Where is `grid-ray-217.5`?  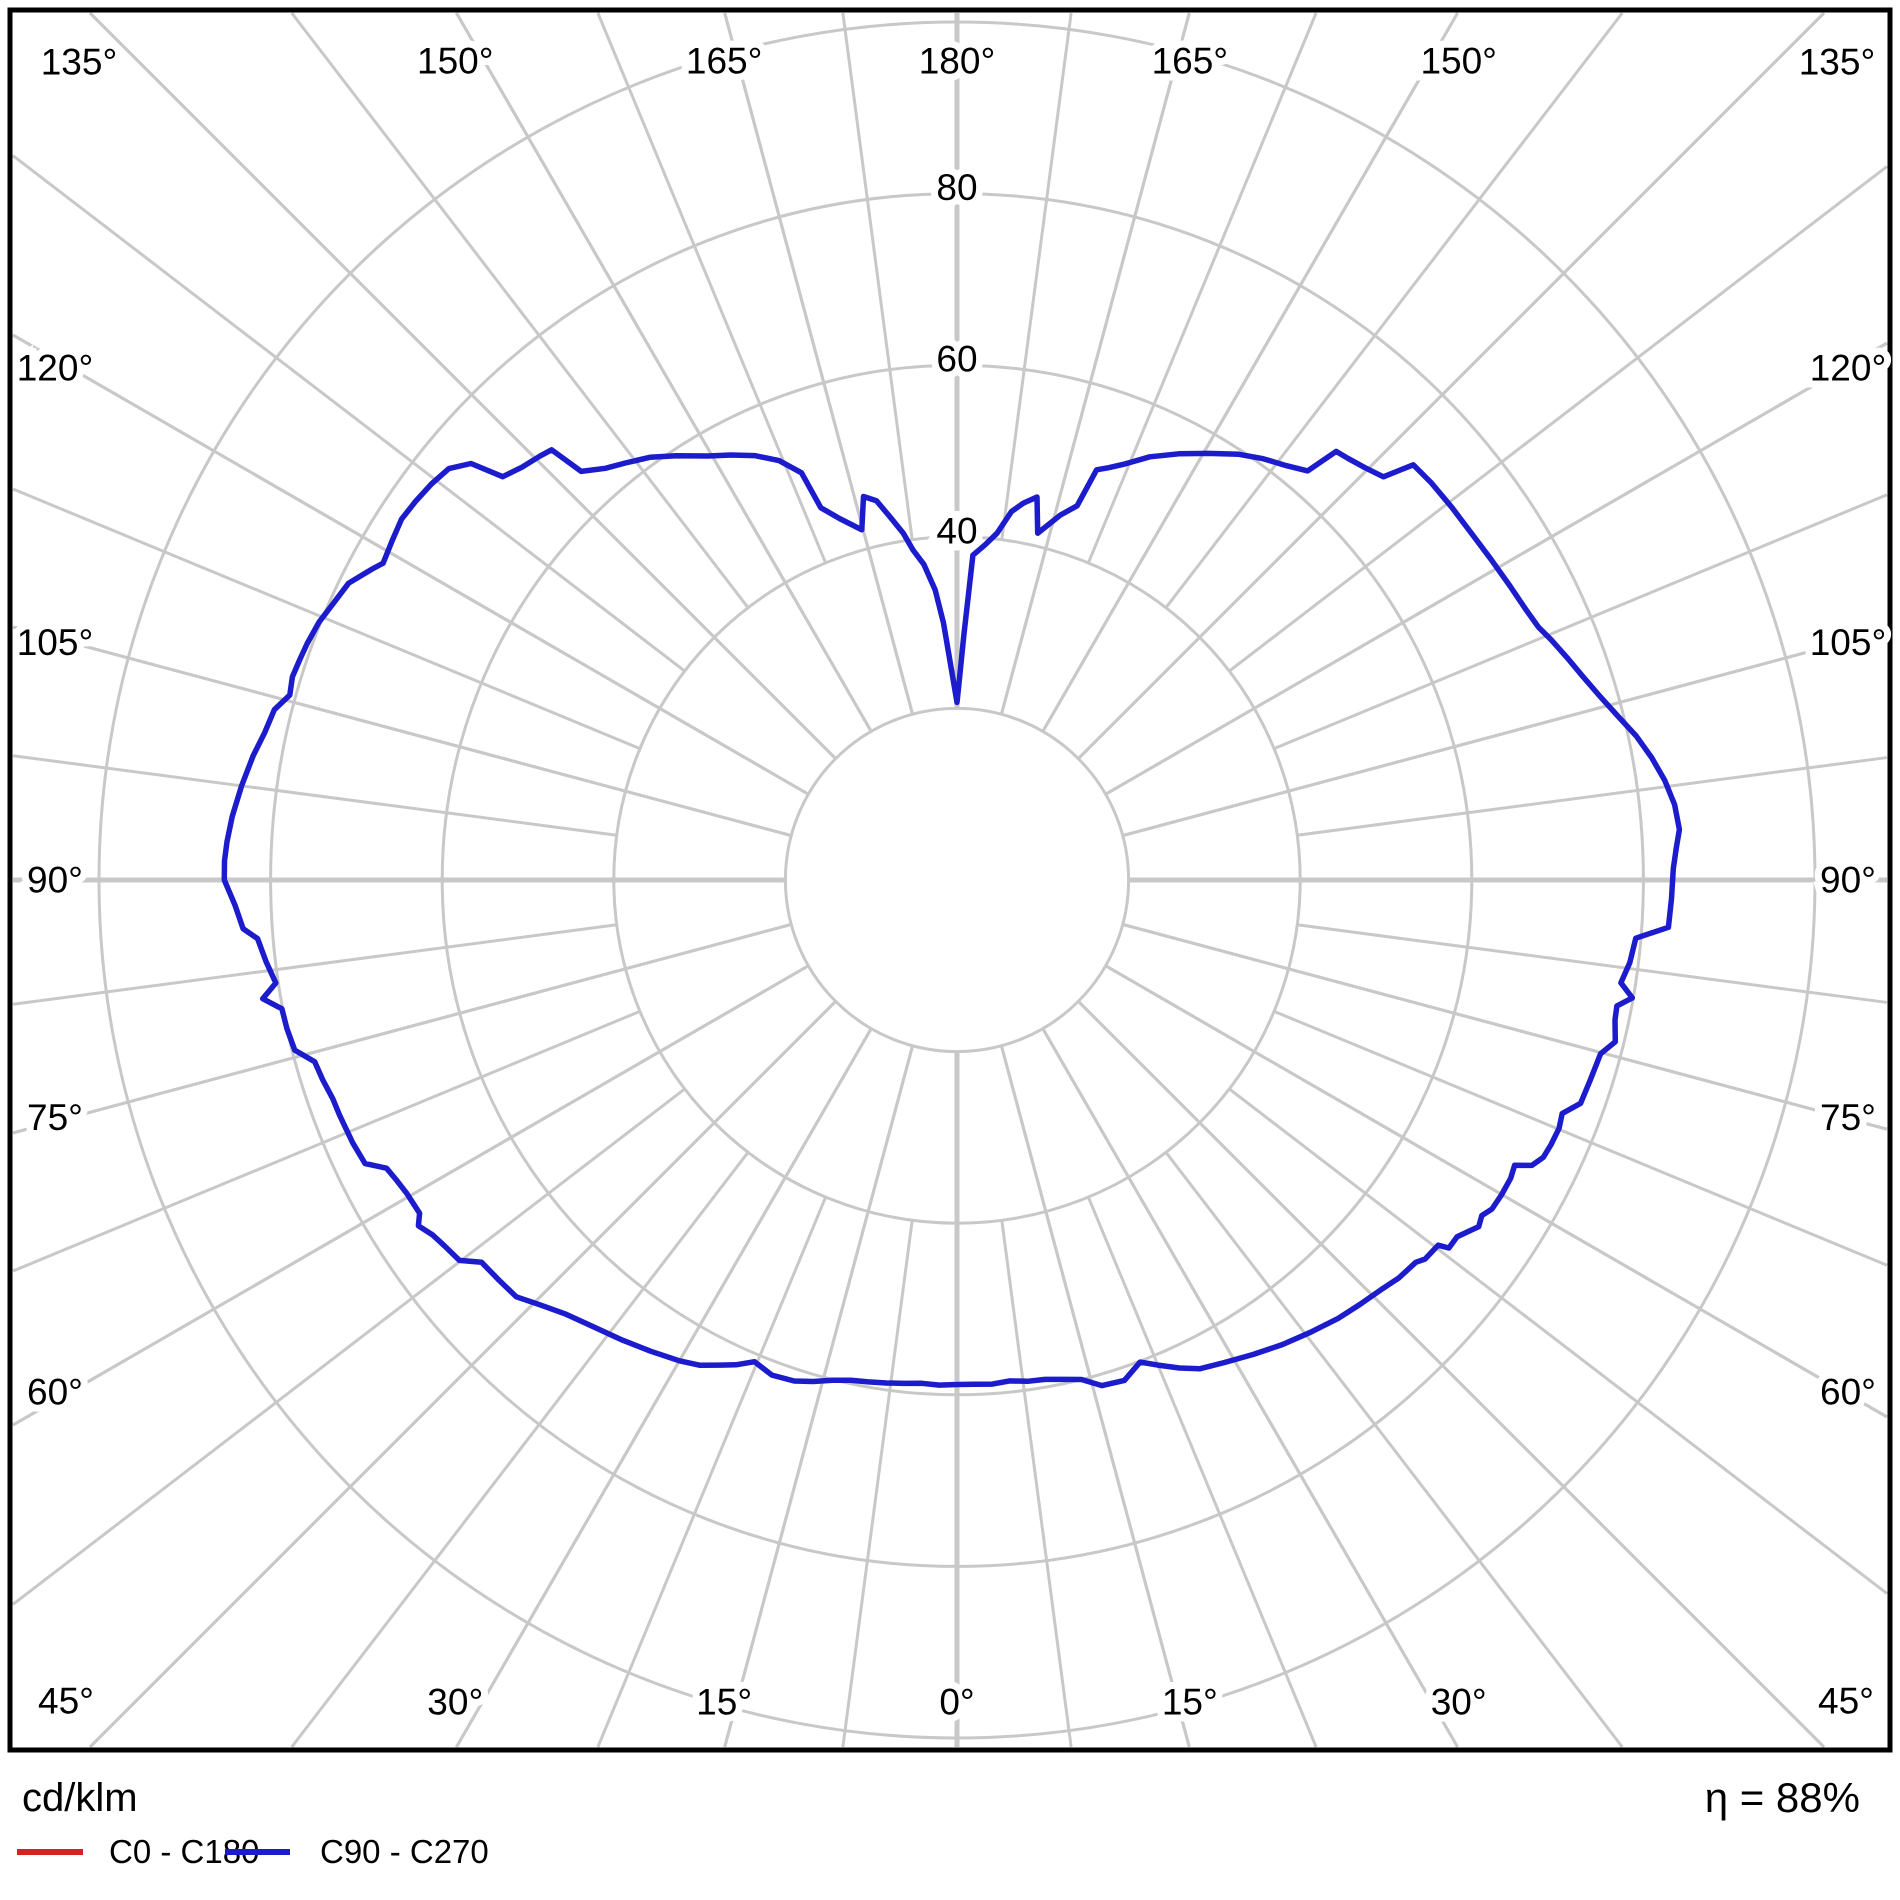
grid-ray-217.5 is located at coordinates (520, 310).